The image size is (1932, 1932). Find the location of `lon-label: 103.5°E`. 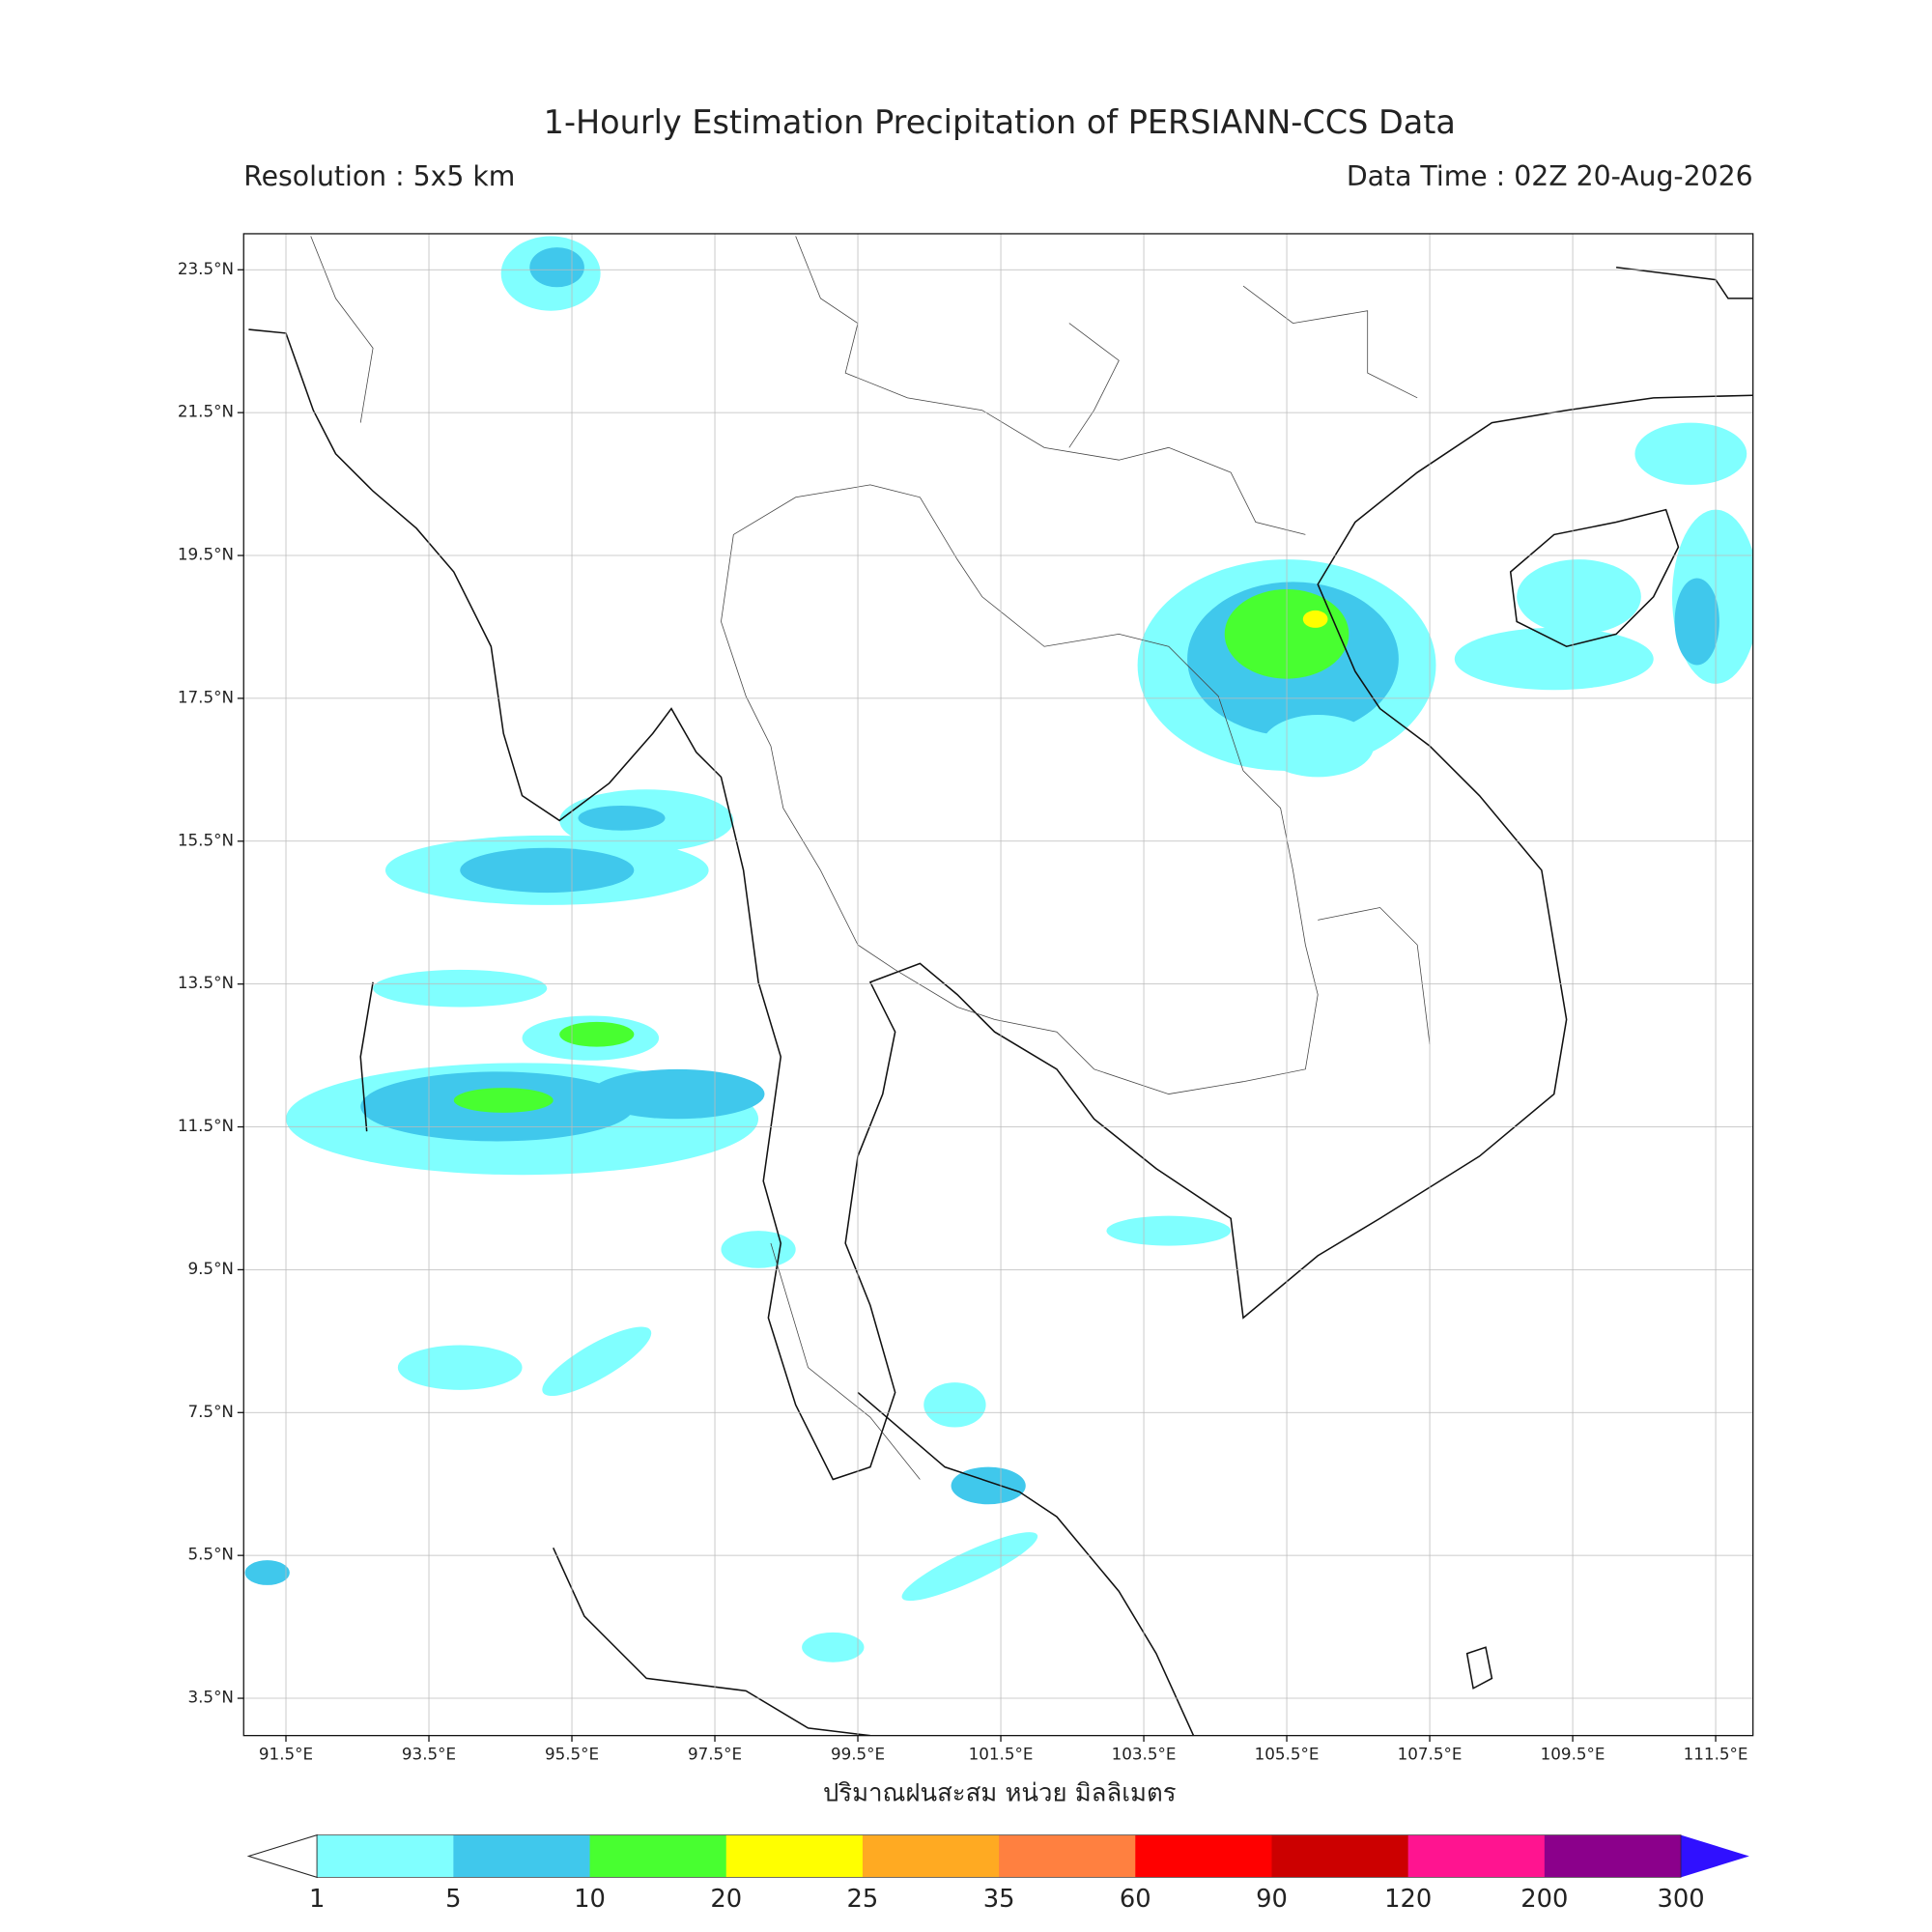

lon-label: 103.5°E is located at coordinates (1144, 1754).